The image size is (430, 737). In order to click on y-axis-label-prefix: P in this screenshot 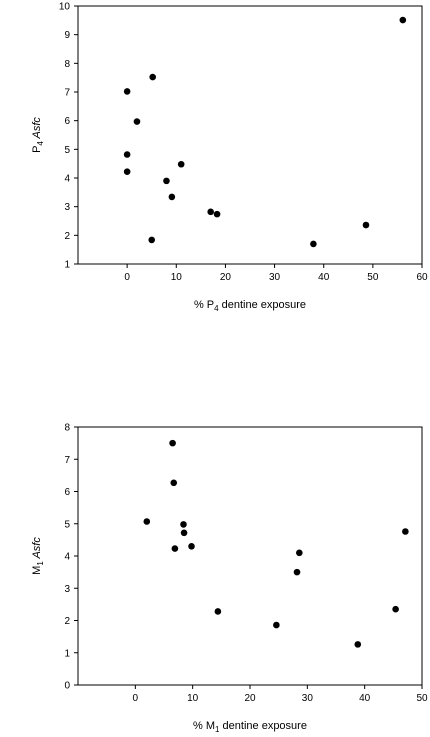, I will do `click(37, 149)`.